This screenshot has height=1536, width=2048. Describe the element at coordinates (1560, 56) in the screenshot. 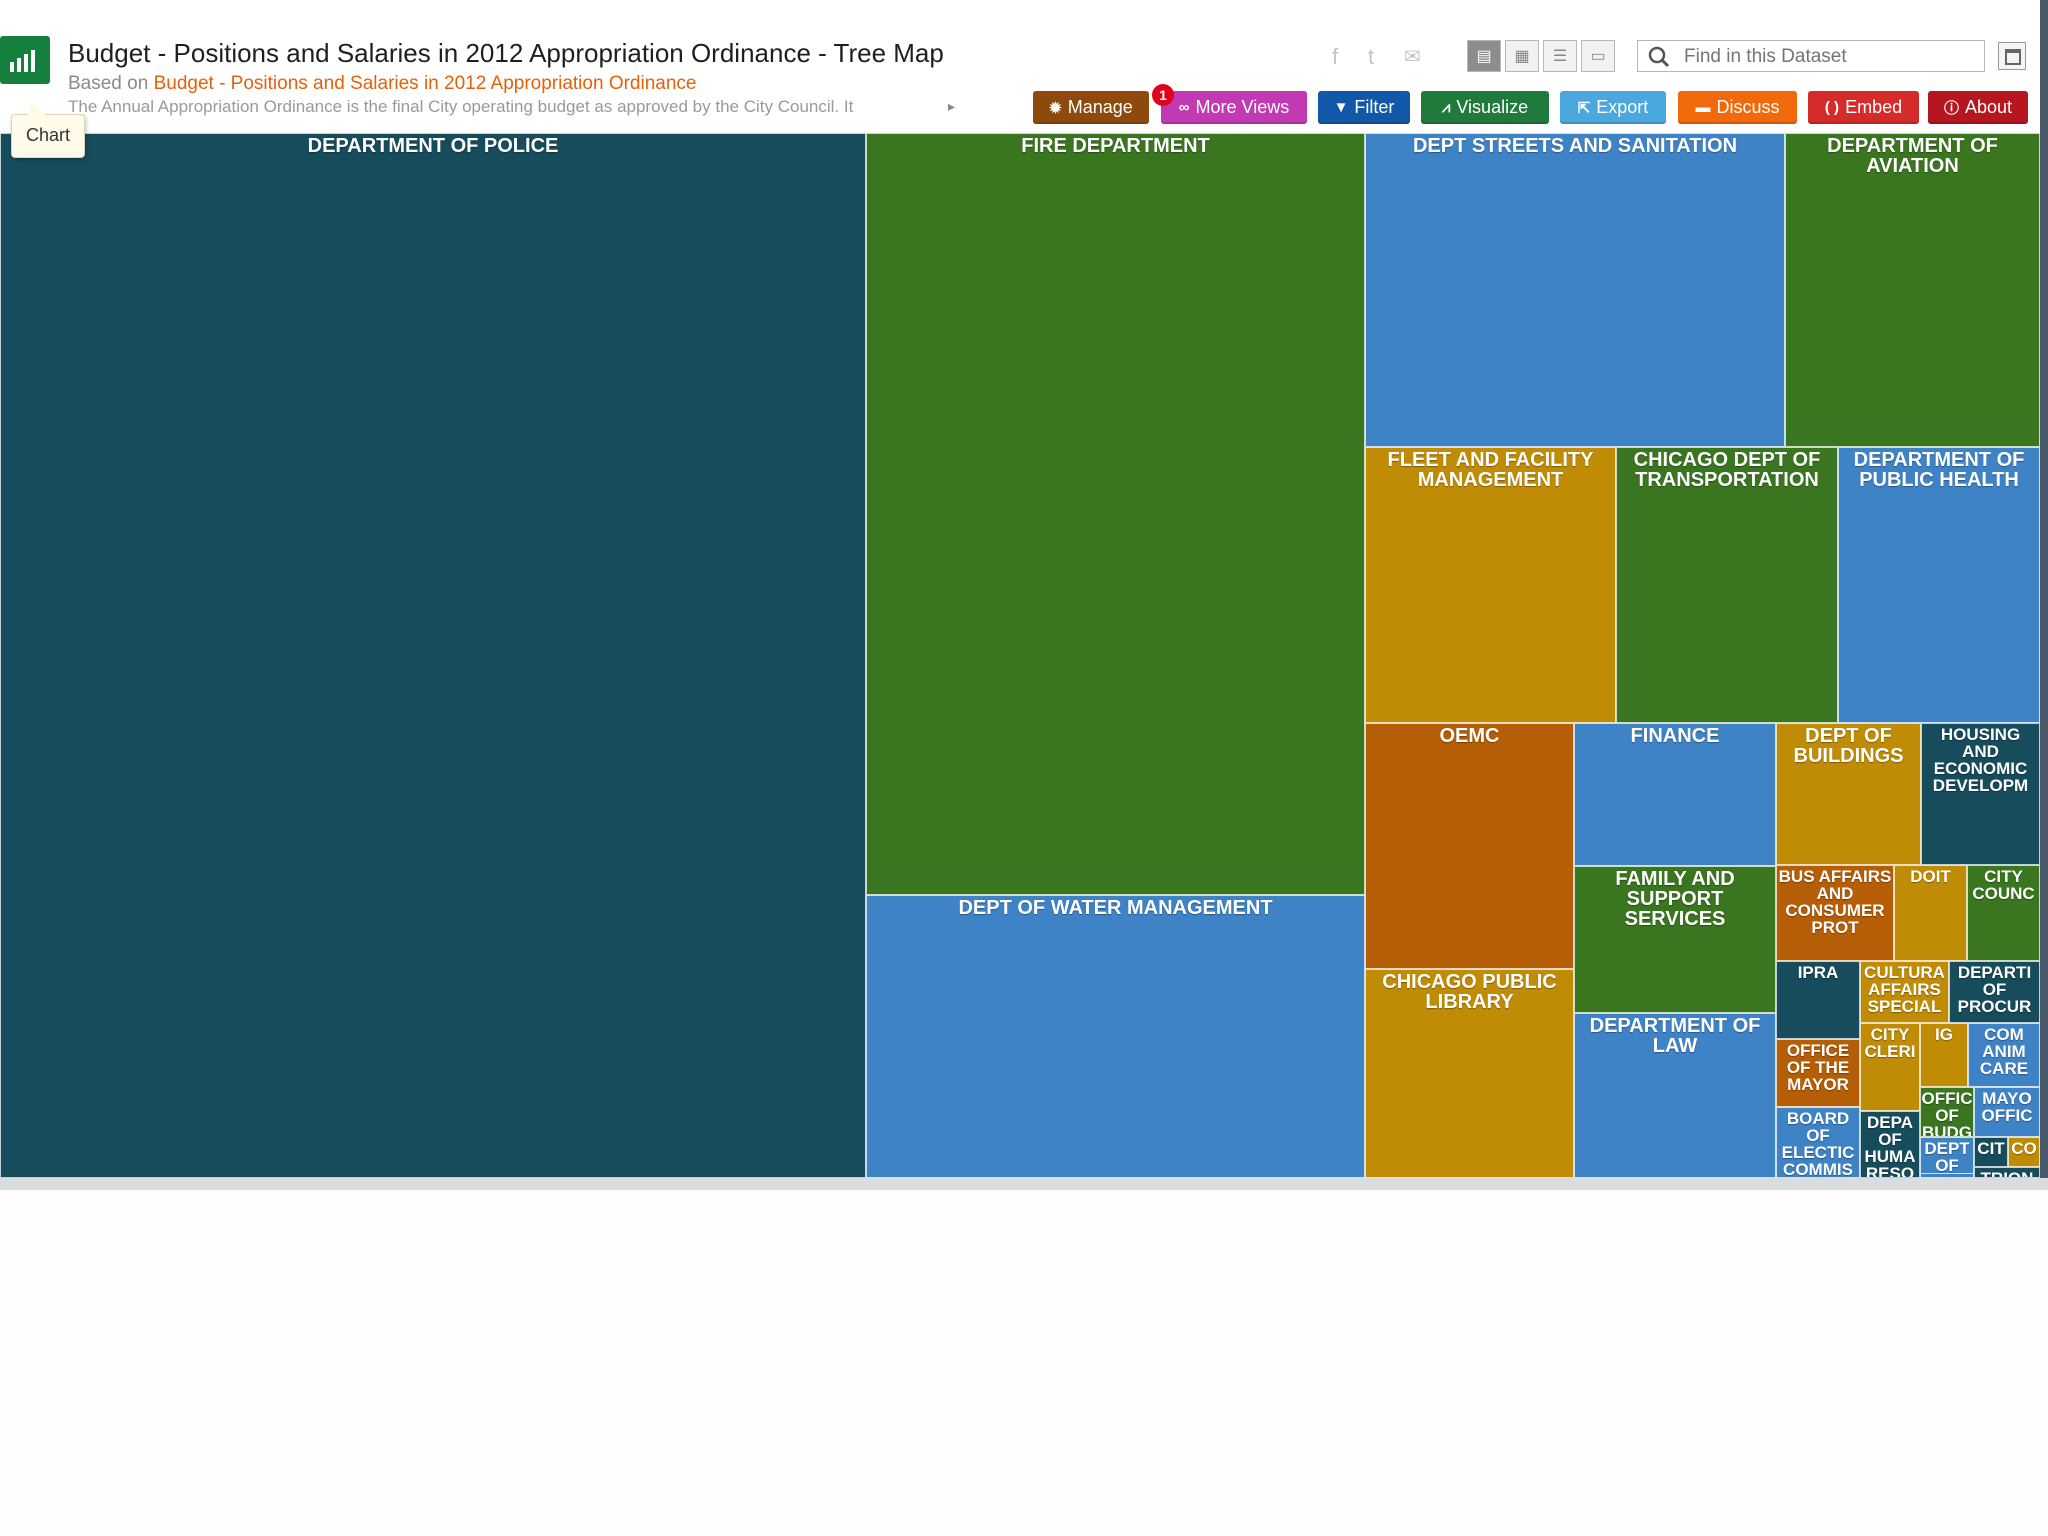

I see `list-view-type-icon: ☰` at that location.